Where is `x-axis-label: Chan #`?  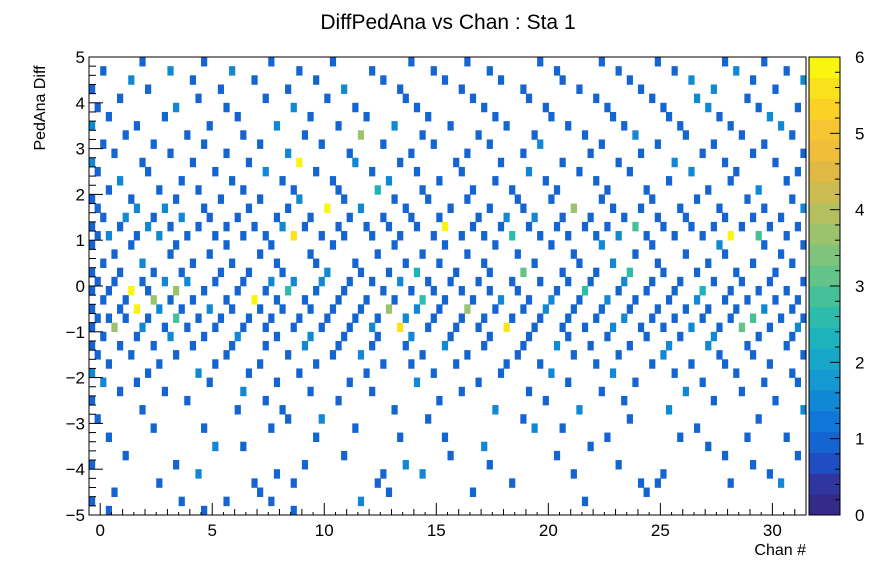 x-axis-label: Chan # is located at coordinates (780, 550).